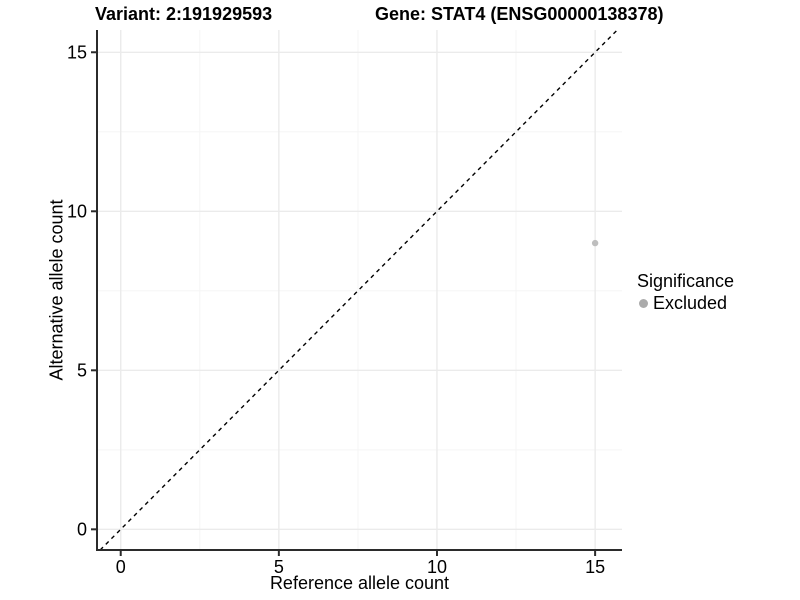  What do you see at coordinates (359, 583) in the screenshot?
I see `x-axis-title: Reference allele count` at bounding box center [359, 583].